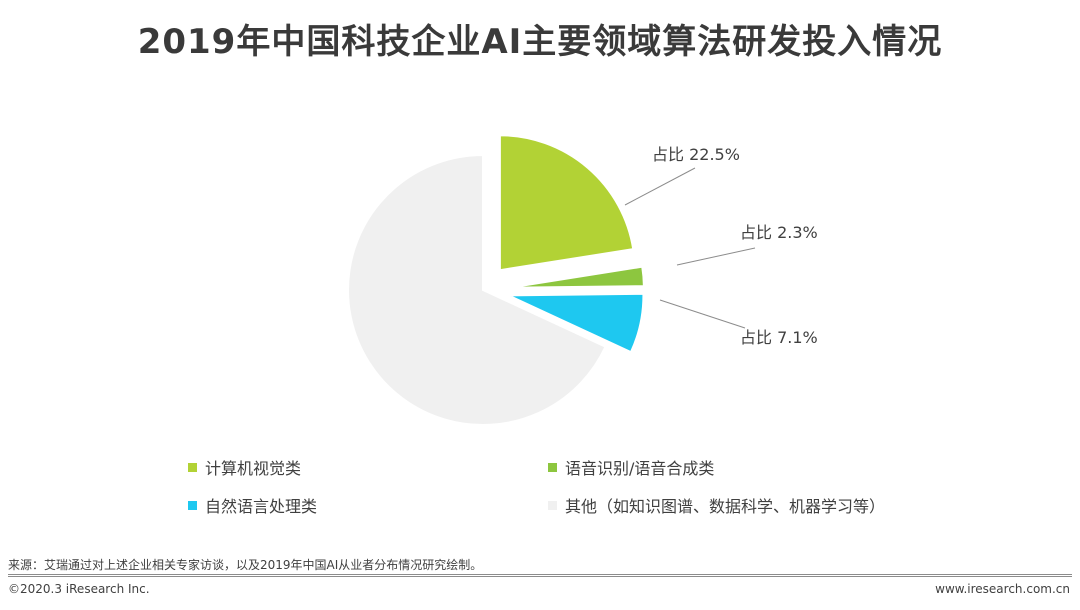 The height and width of the screenshot is (610, 1080). What do you see at coordinates (540, 42) in the screenshot?
I see `chart-title: 2019年中国科技企业AI主要领域算法研发投入情况` at bounding box center [540, 42].